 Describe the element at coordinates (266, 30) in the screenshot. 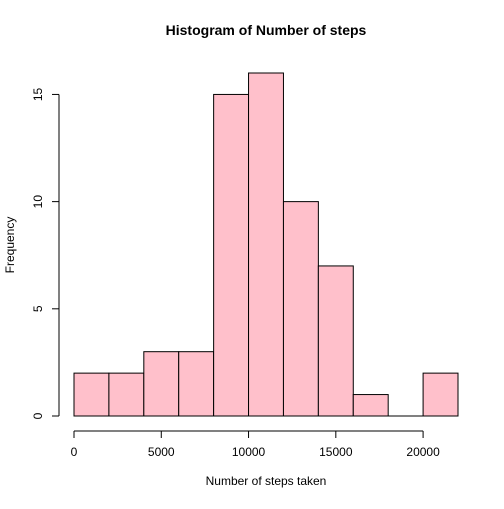

I see `chart-title: Histogram of Number of steps` at that location.